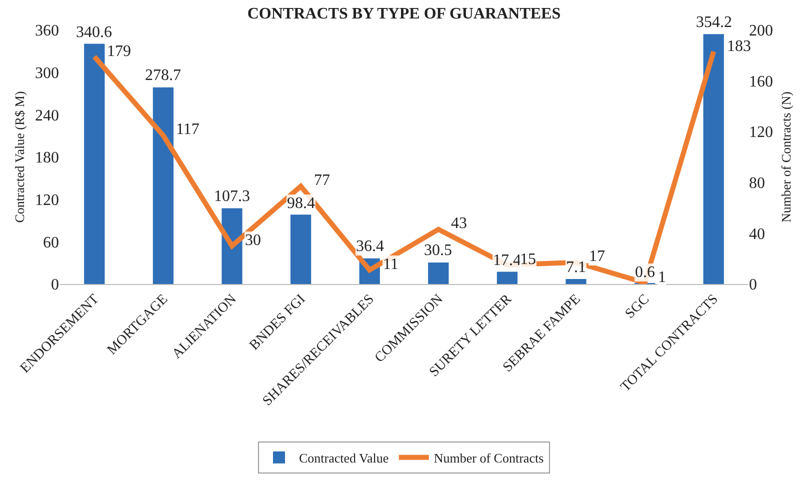  I want to click on data-label: 17, so click(597, 256).